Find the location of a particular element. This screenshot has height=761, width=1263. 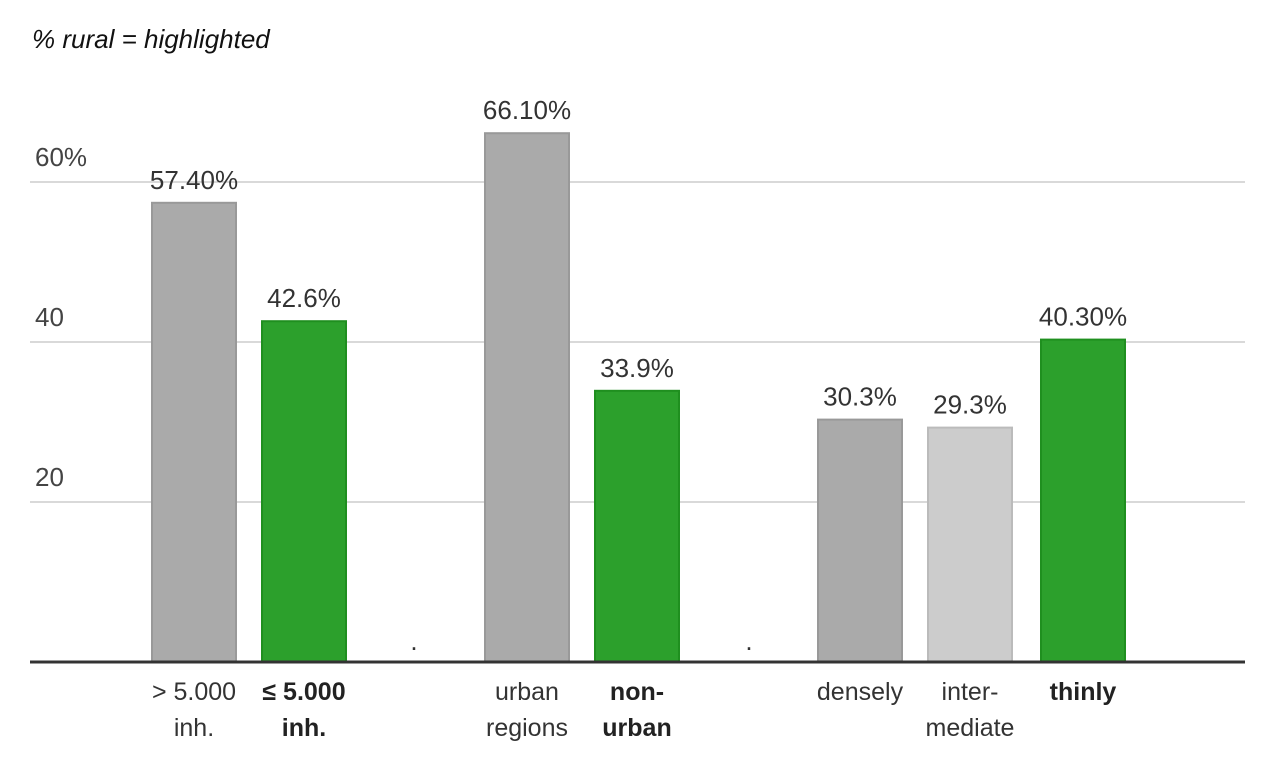

category-label: thinly is located at coordinates (1083, 692).